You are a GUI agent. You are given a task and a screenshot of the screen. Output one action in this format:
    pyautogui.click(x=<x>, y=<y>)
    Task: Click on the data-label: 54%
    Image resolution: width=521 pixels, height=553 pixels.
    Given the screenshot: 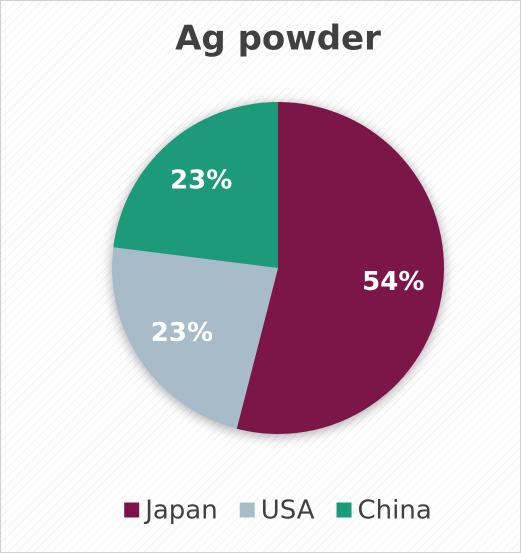 What is the action you would take?
    pyautogui.click(x=393, y=282)
    